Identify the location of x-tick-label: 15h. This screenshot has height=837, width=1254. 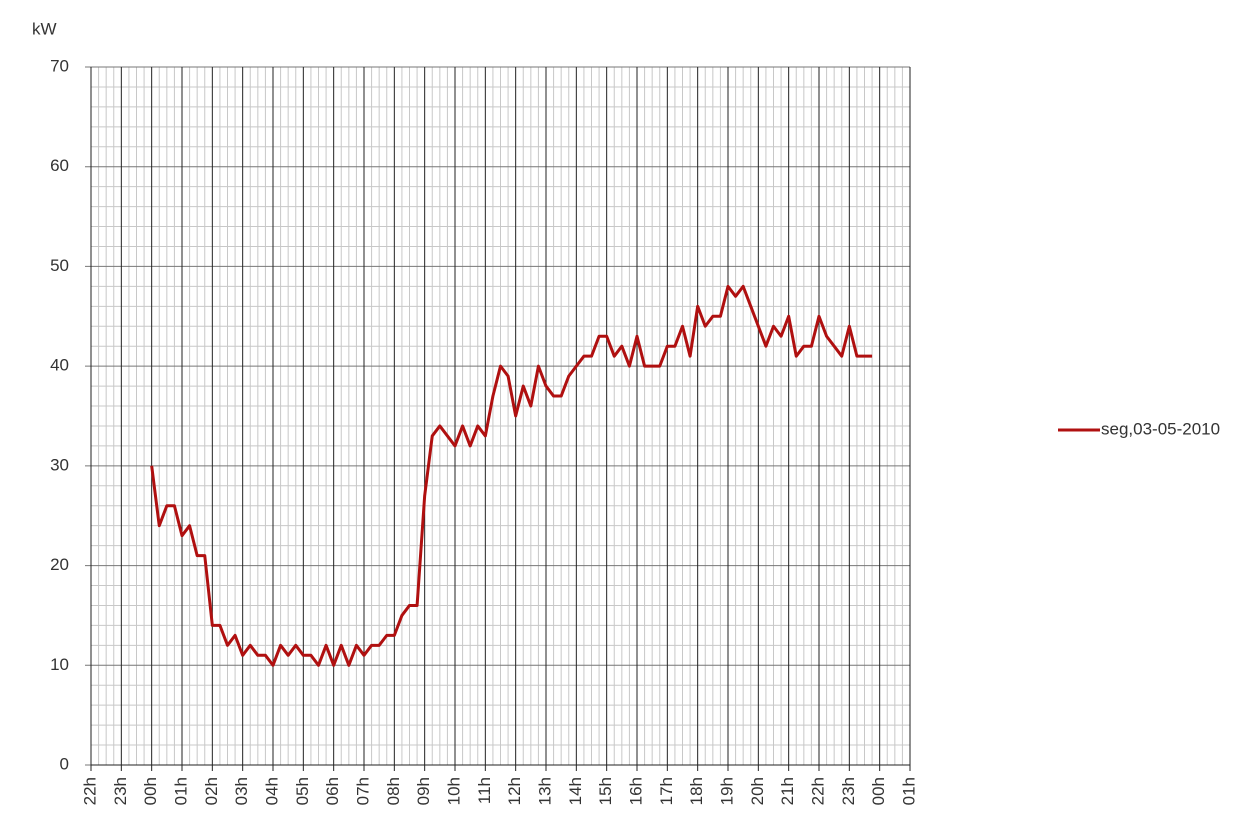
(605, 791).